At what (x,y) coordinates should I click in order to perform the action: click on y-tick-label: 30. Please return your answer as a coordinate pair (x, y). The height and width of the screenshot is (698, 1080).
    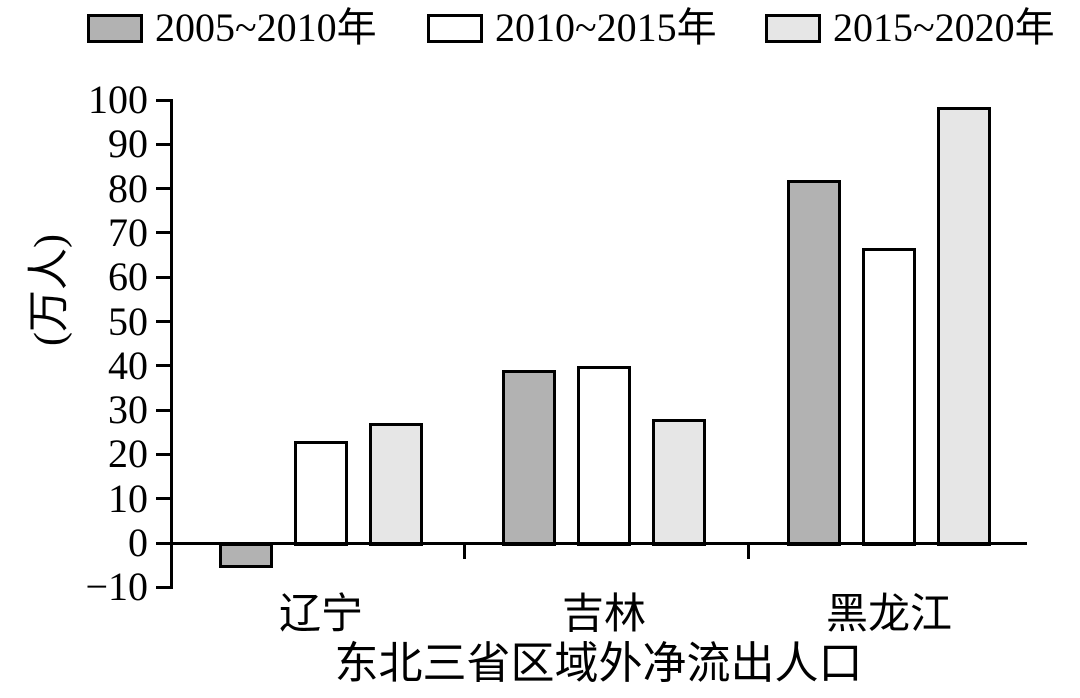
    Looking at the image, I should click on (128, 409).